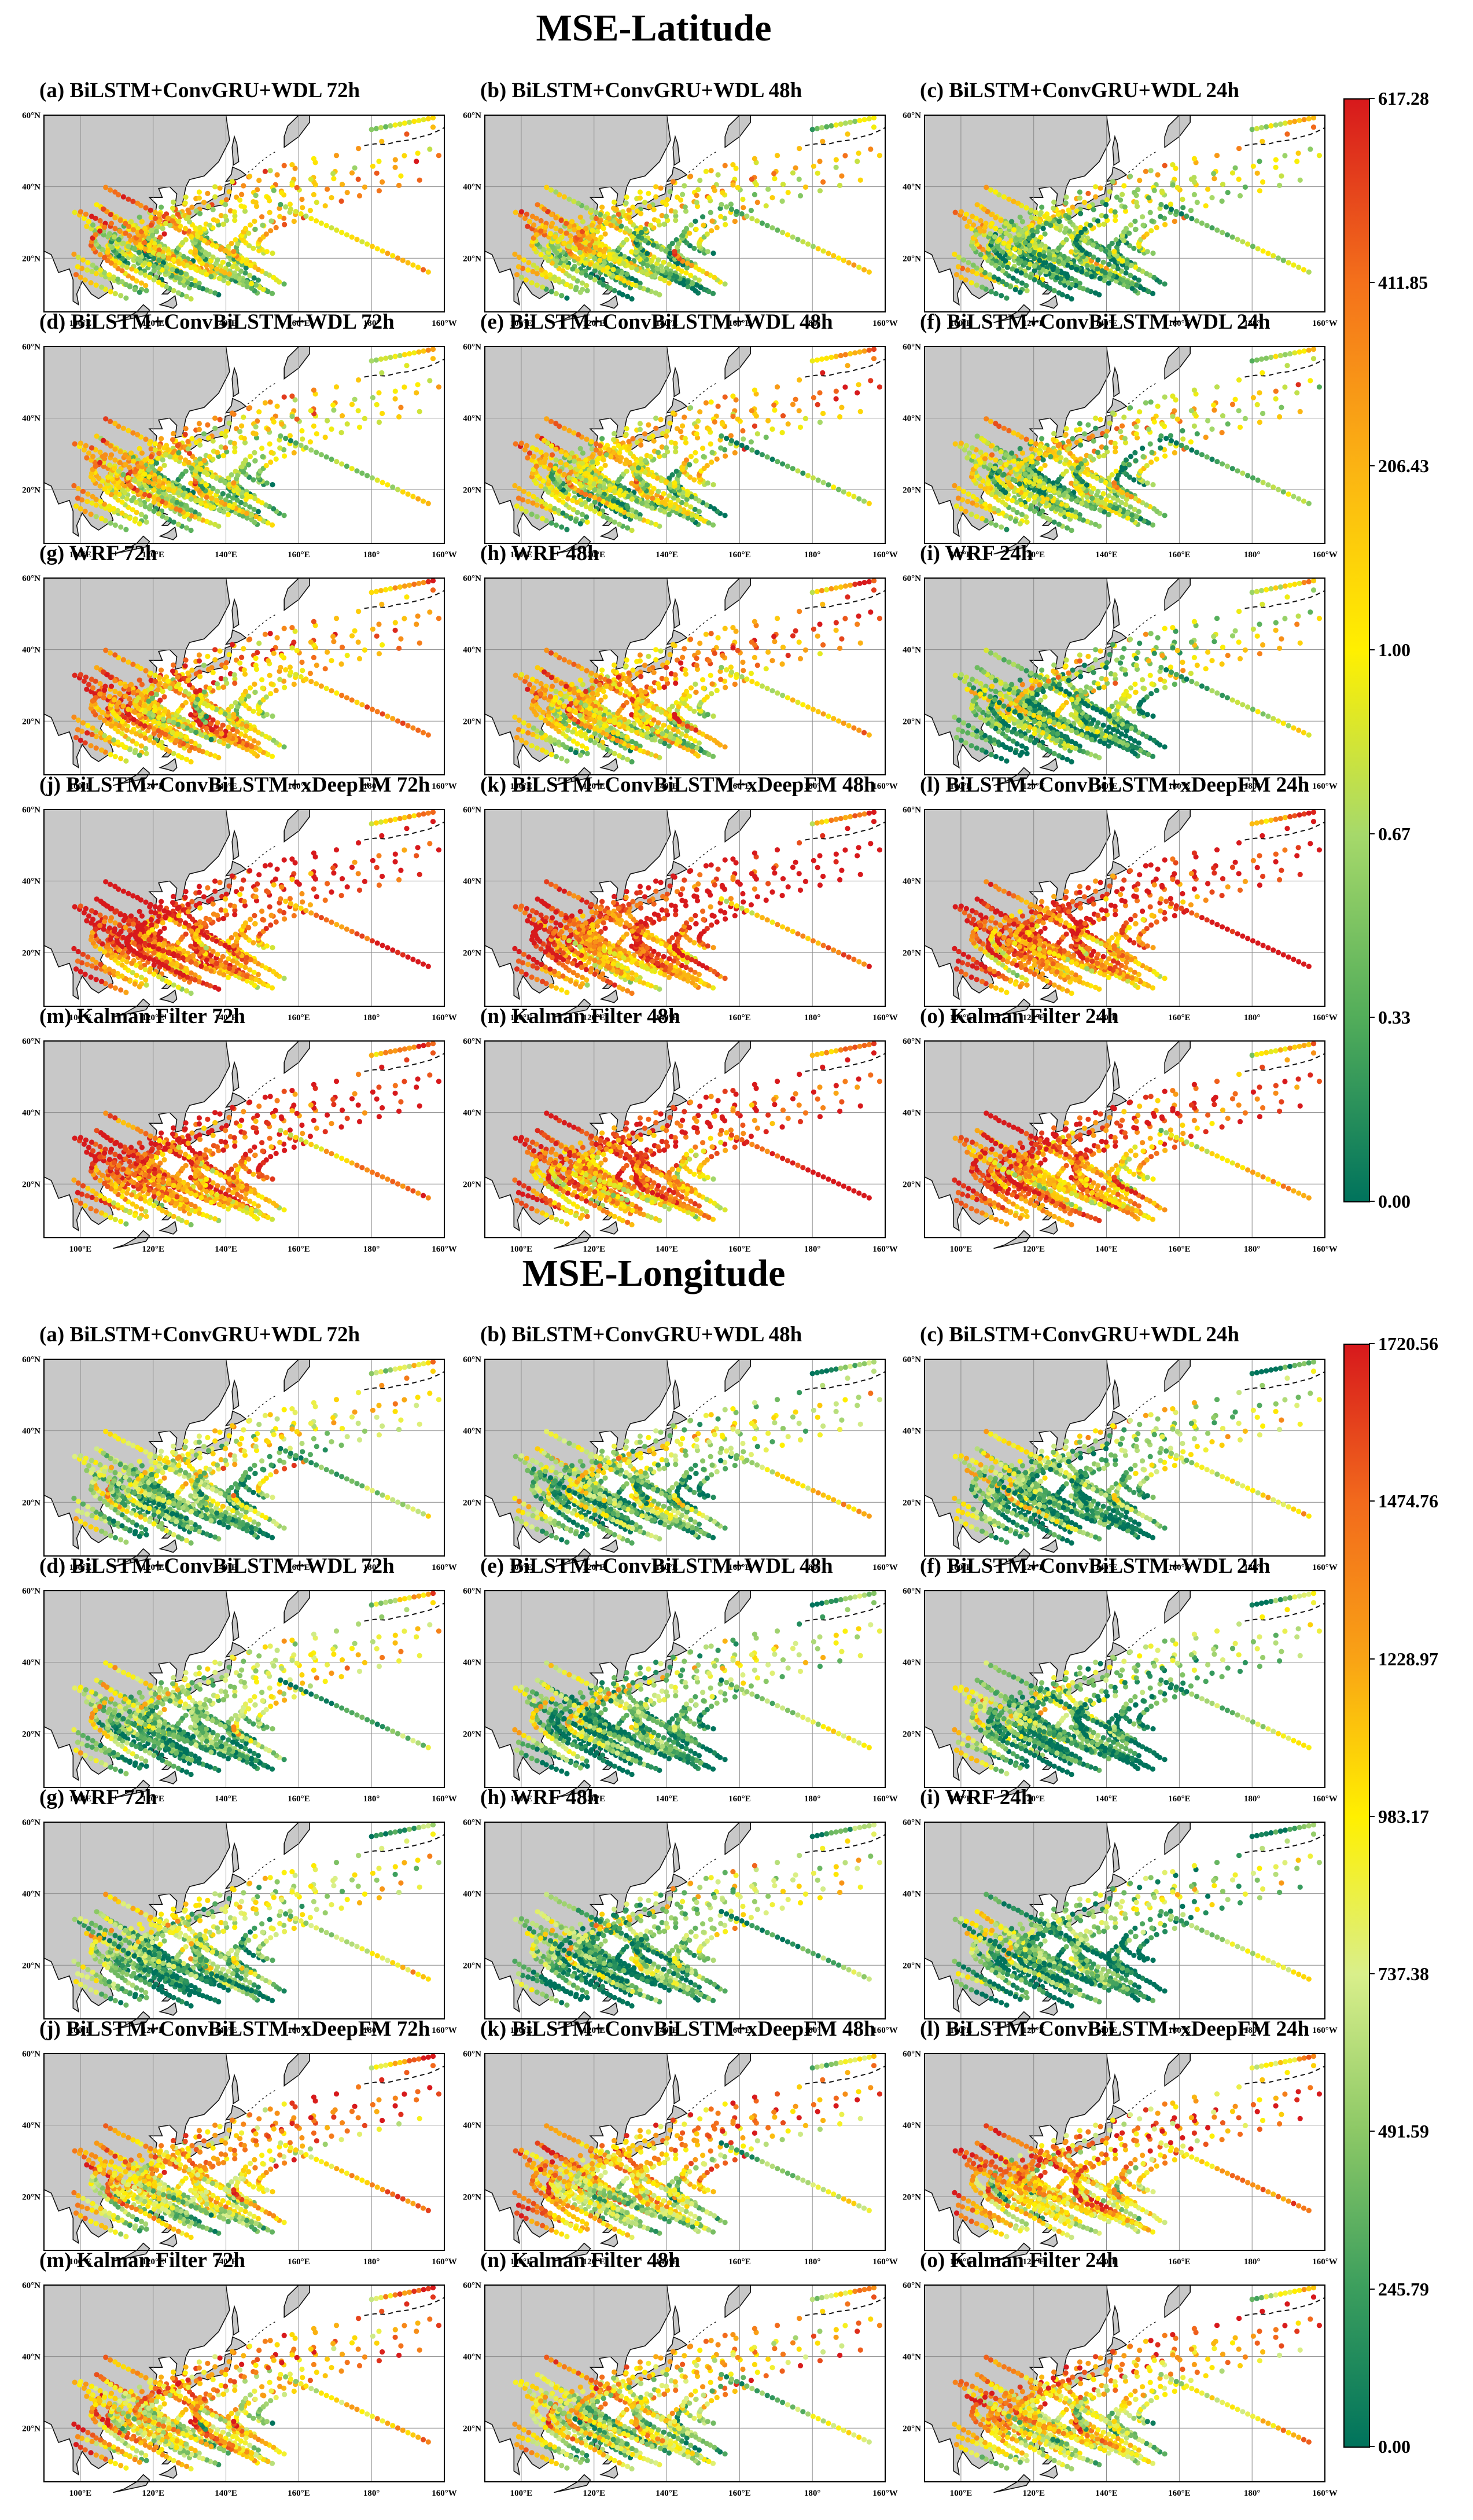 The height and width of the screenshot is (2520, 1473). Describe the element at coordinates (656, 322) in the screenshot. I see `panel-title: (e) BiLSTM+ConvBiLSTM+WDL 48h` at that location.